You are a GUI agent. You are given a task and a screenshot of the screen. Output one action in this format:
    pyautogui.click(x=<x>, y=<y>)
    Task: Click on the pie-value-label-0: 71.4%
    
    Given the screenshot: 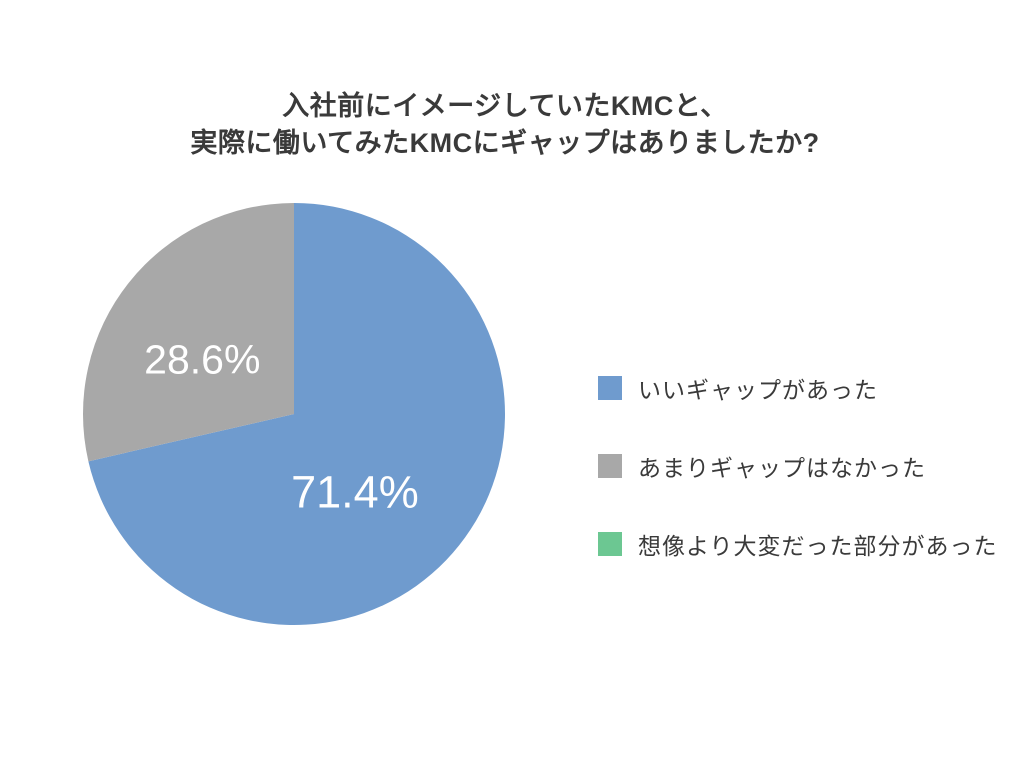 What is the action you would take?
    pyautogui.click(x=355, y=492)
    